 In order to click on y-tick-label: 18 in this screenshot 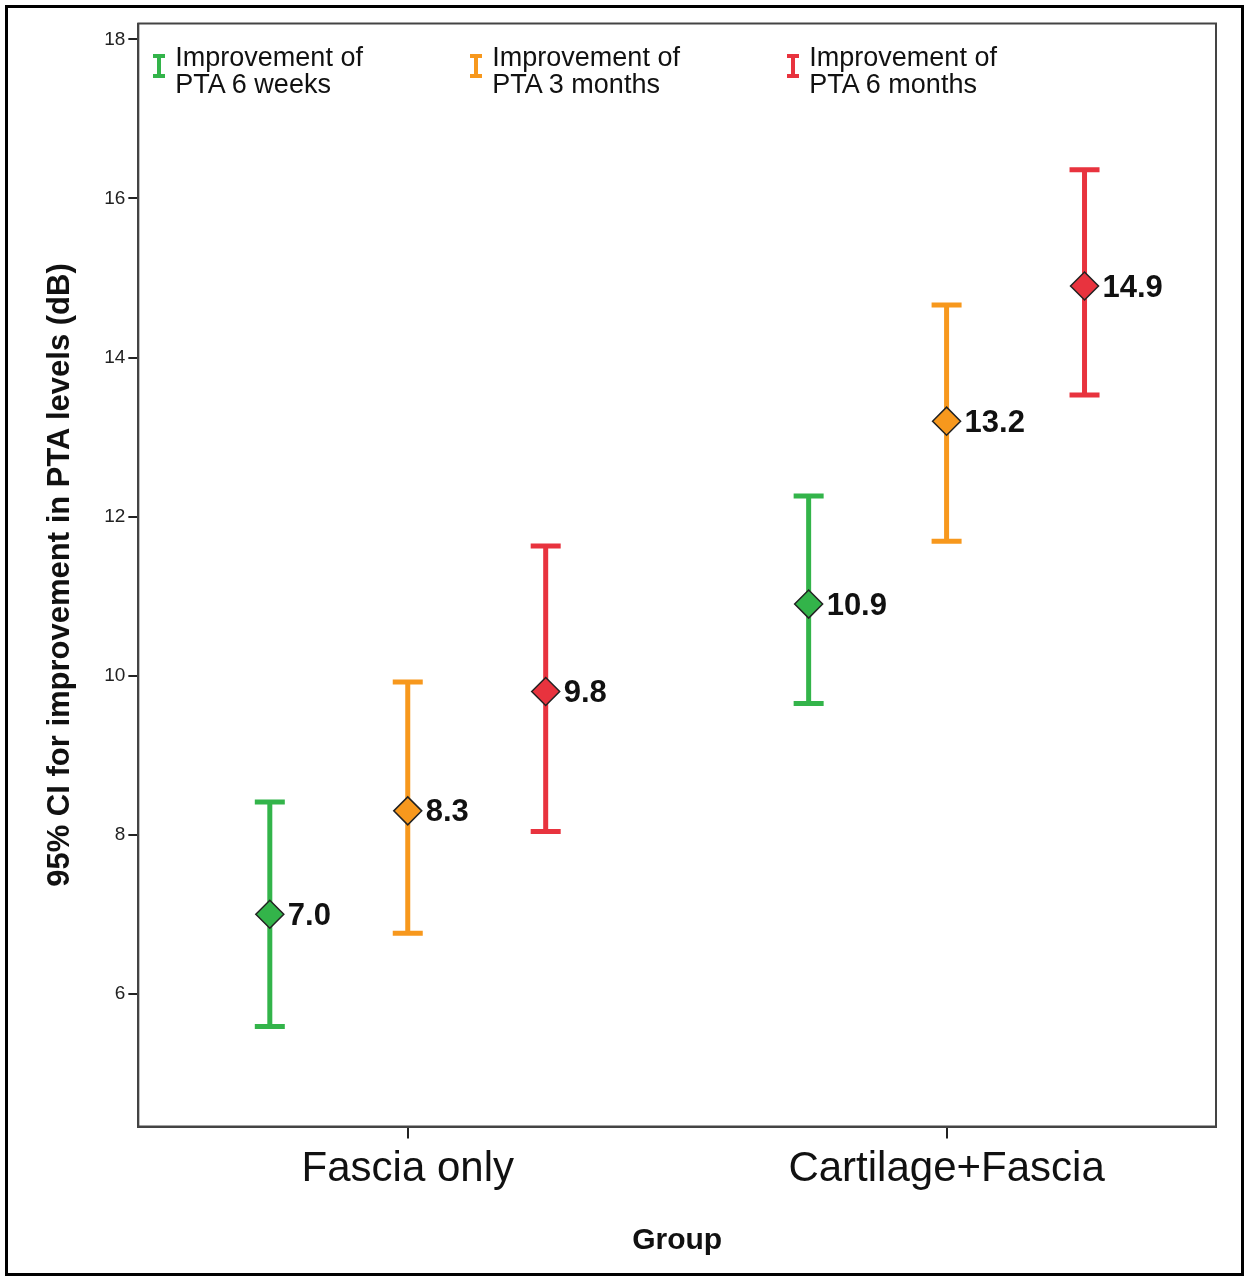, I will do `click(115, 38)`.